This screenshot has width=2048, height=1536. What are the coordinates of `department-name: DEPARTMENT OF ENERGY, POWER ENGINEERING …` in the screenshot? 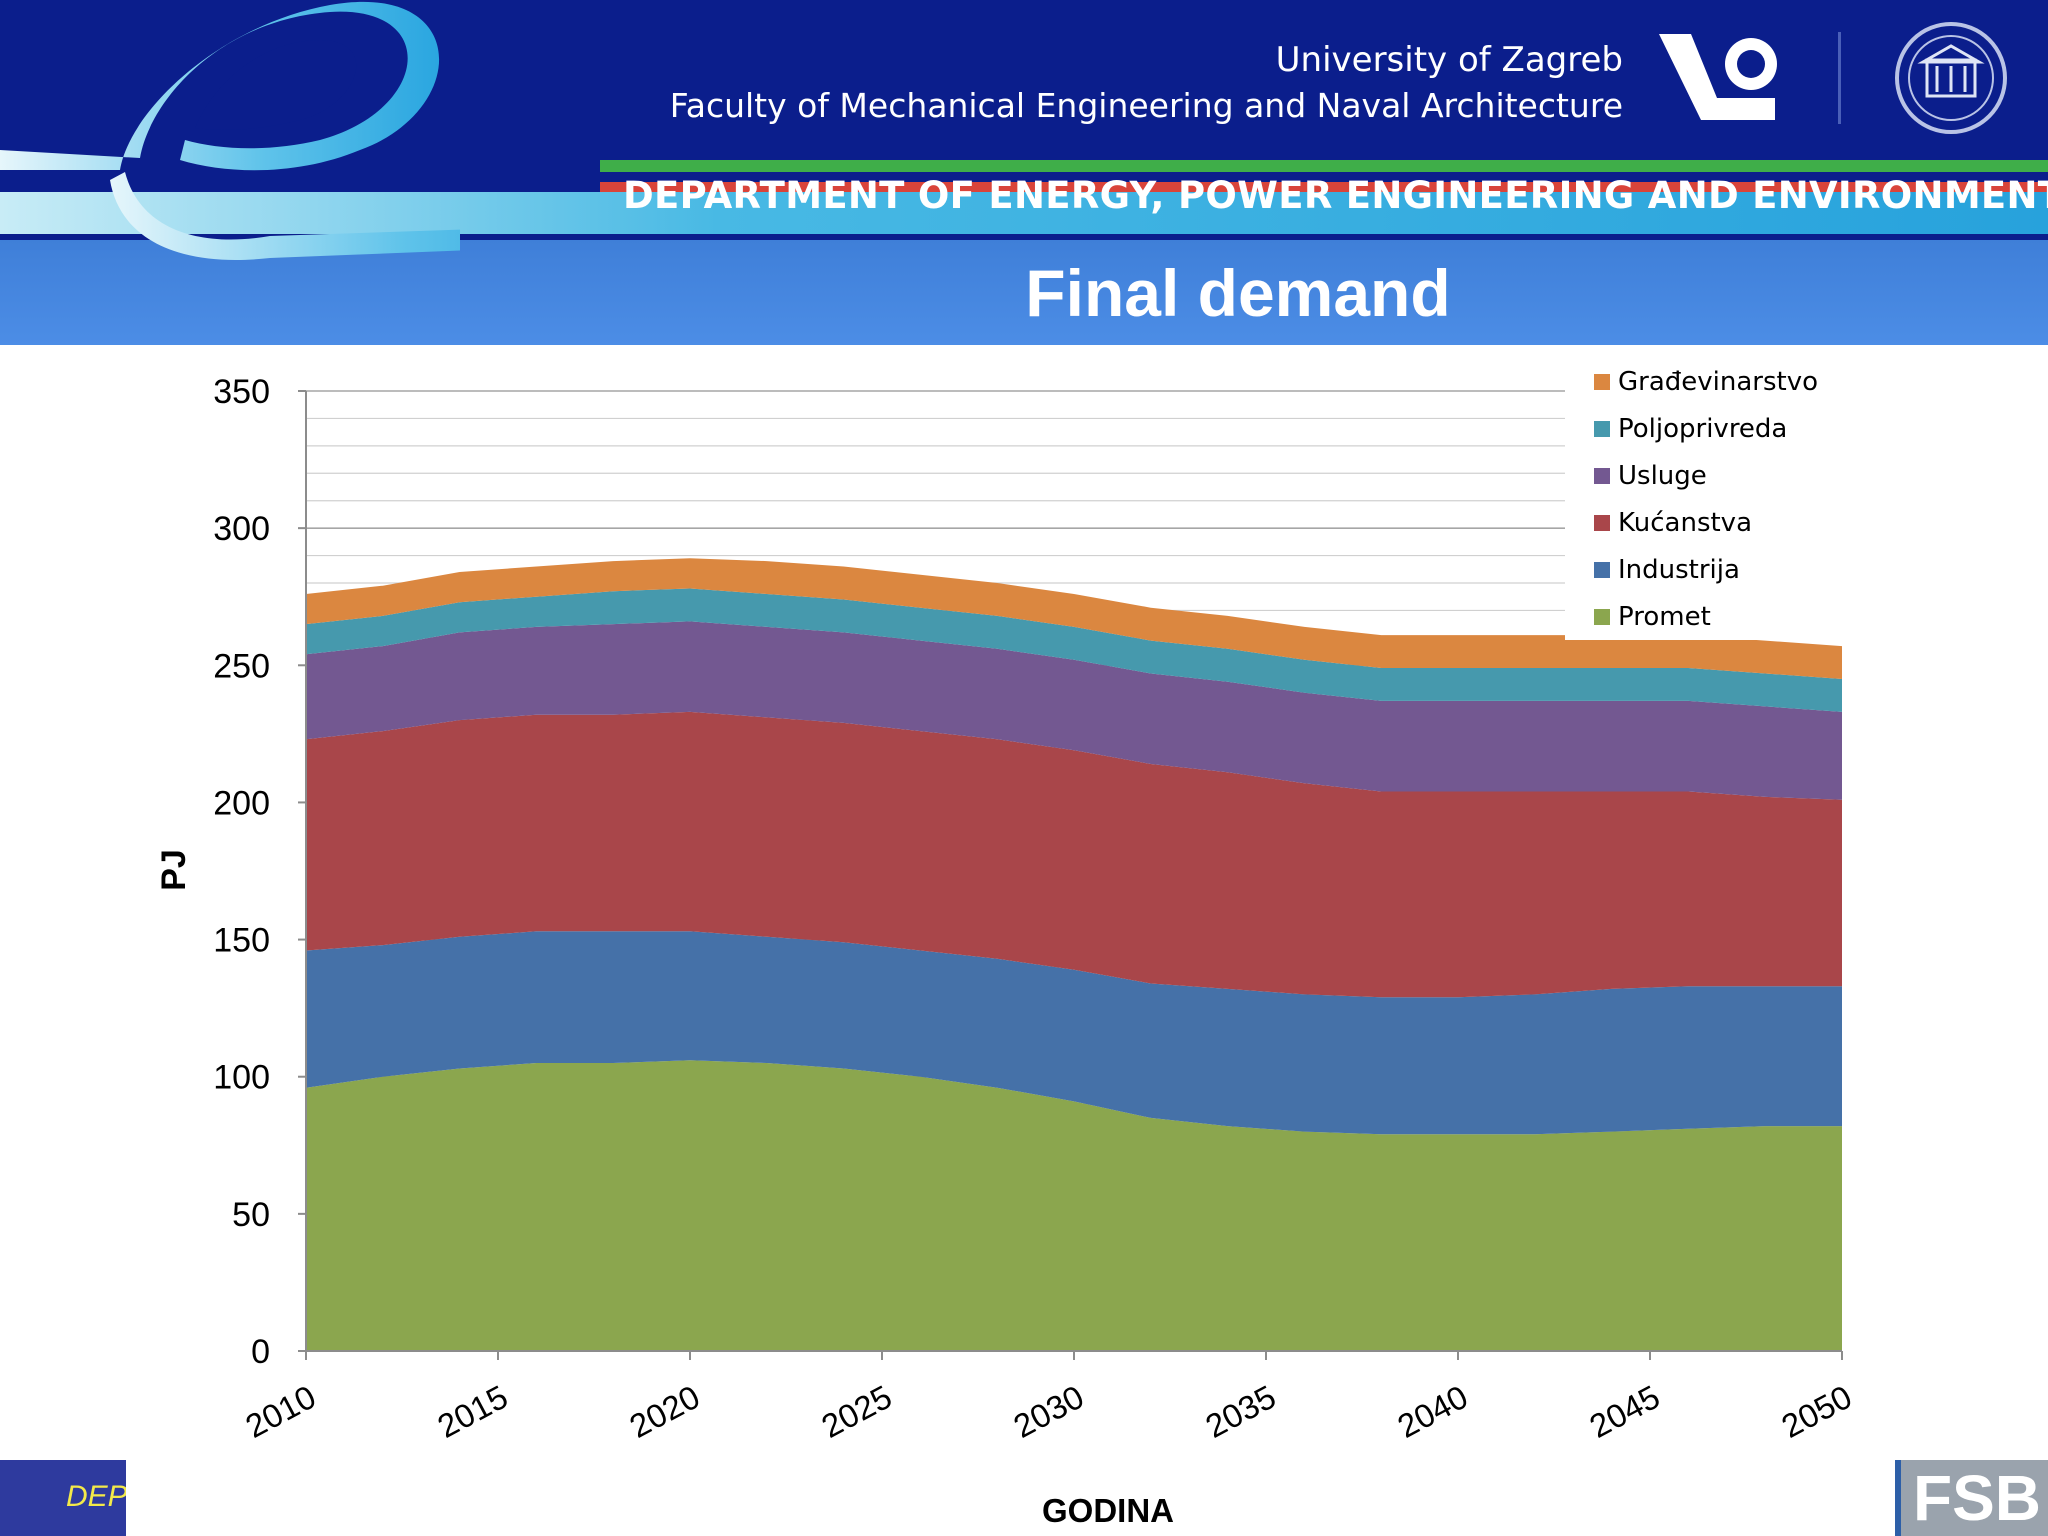 It's located at (1335, 195).